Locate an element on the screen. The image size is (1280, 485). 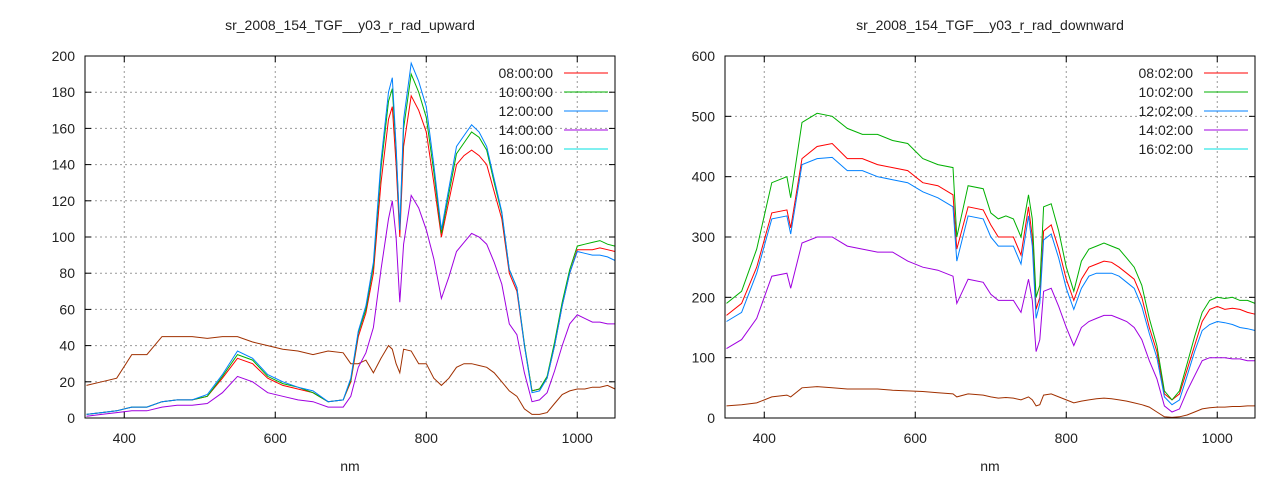
y-tick-label: 20 is located at coordinates (67, 382).